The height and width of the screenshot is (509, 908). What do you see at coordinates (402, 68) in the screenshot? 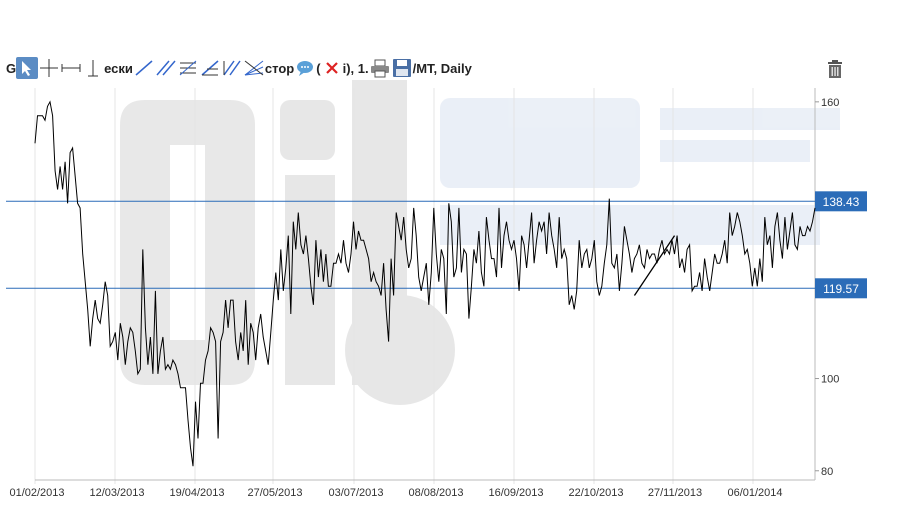
I see `save-icon` at bounding box center [402, 68].